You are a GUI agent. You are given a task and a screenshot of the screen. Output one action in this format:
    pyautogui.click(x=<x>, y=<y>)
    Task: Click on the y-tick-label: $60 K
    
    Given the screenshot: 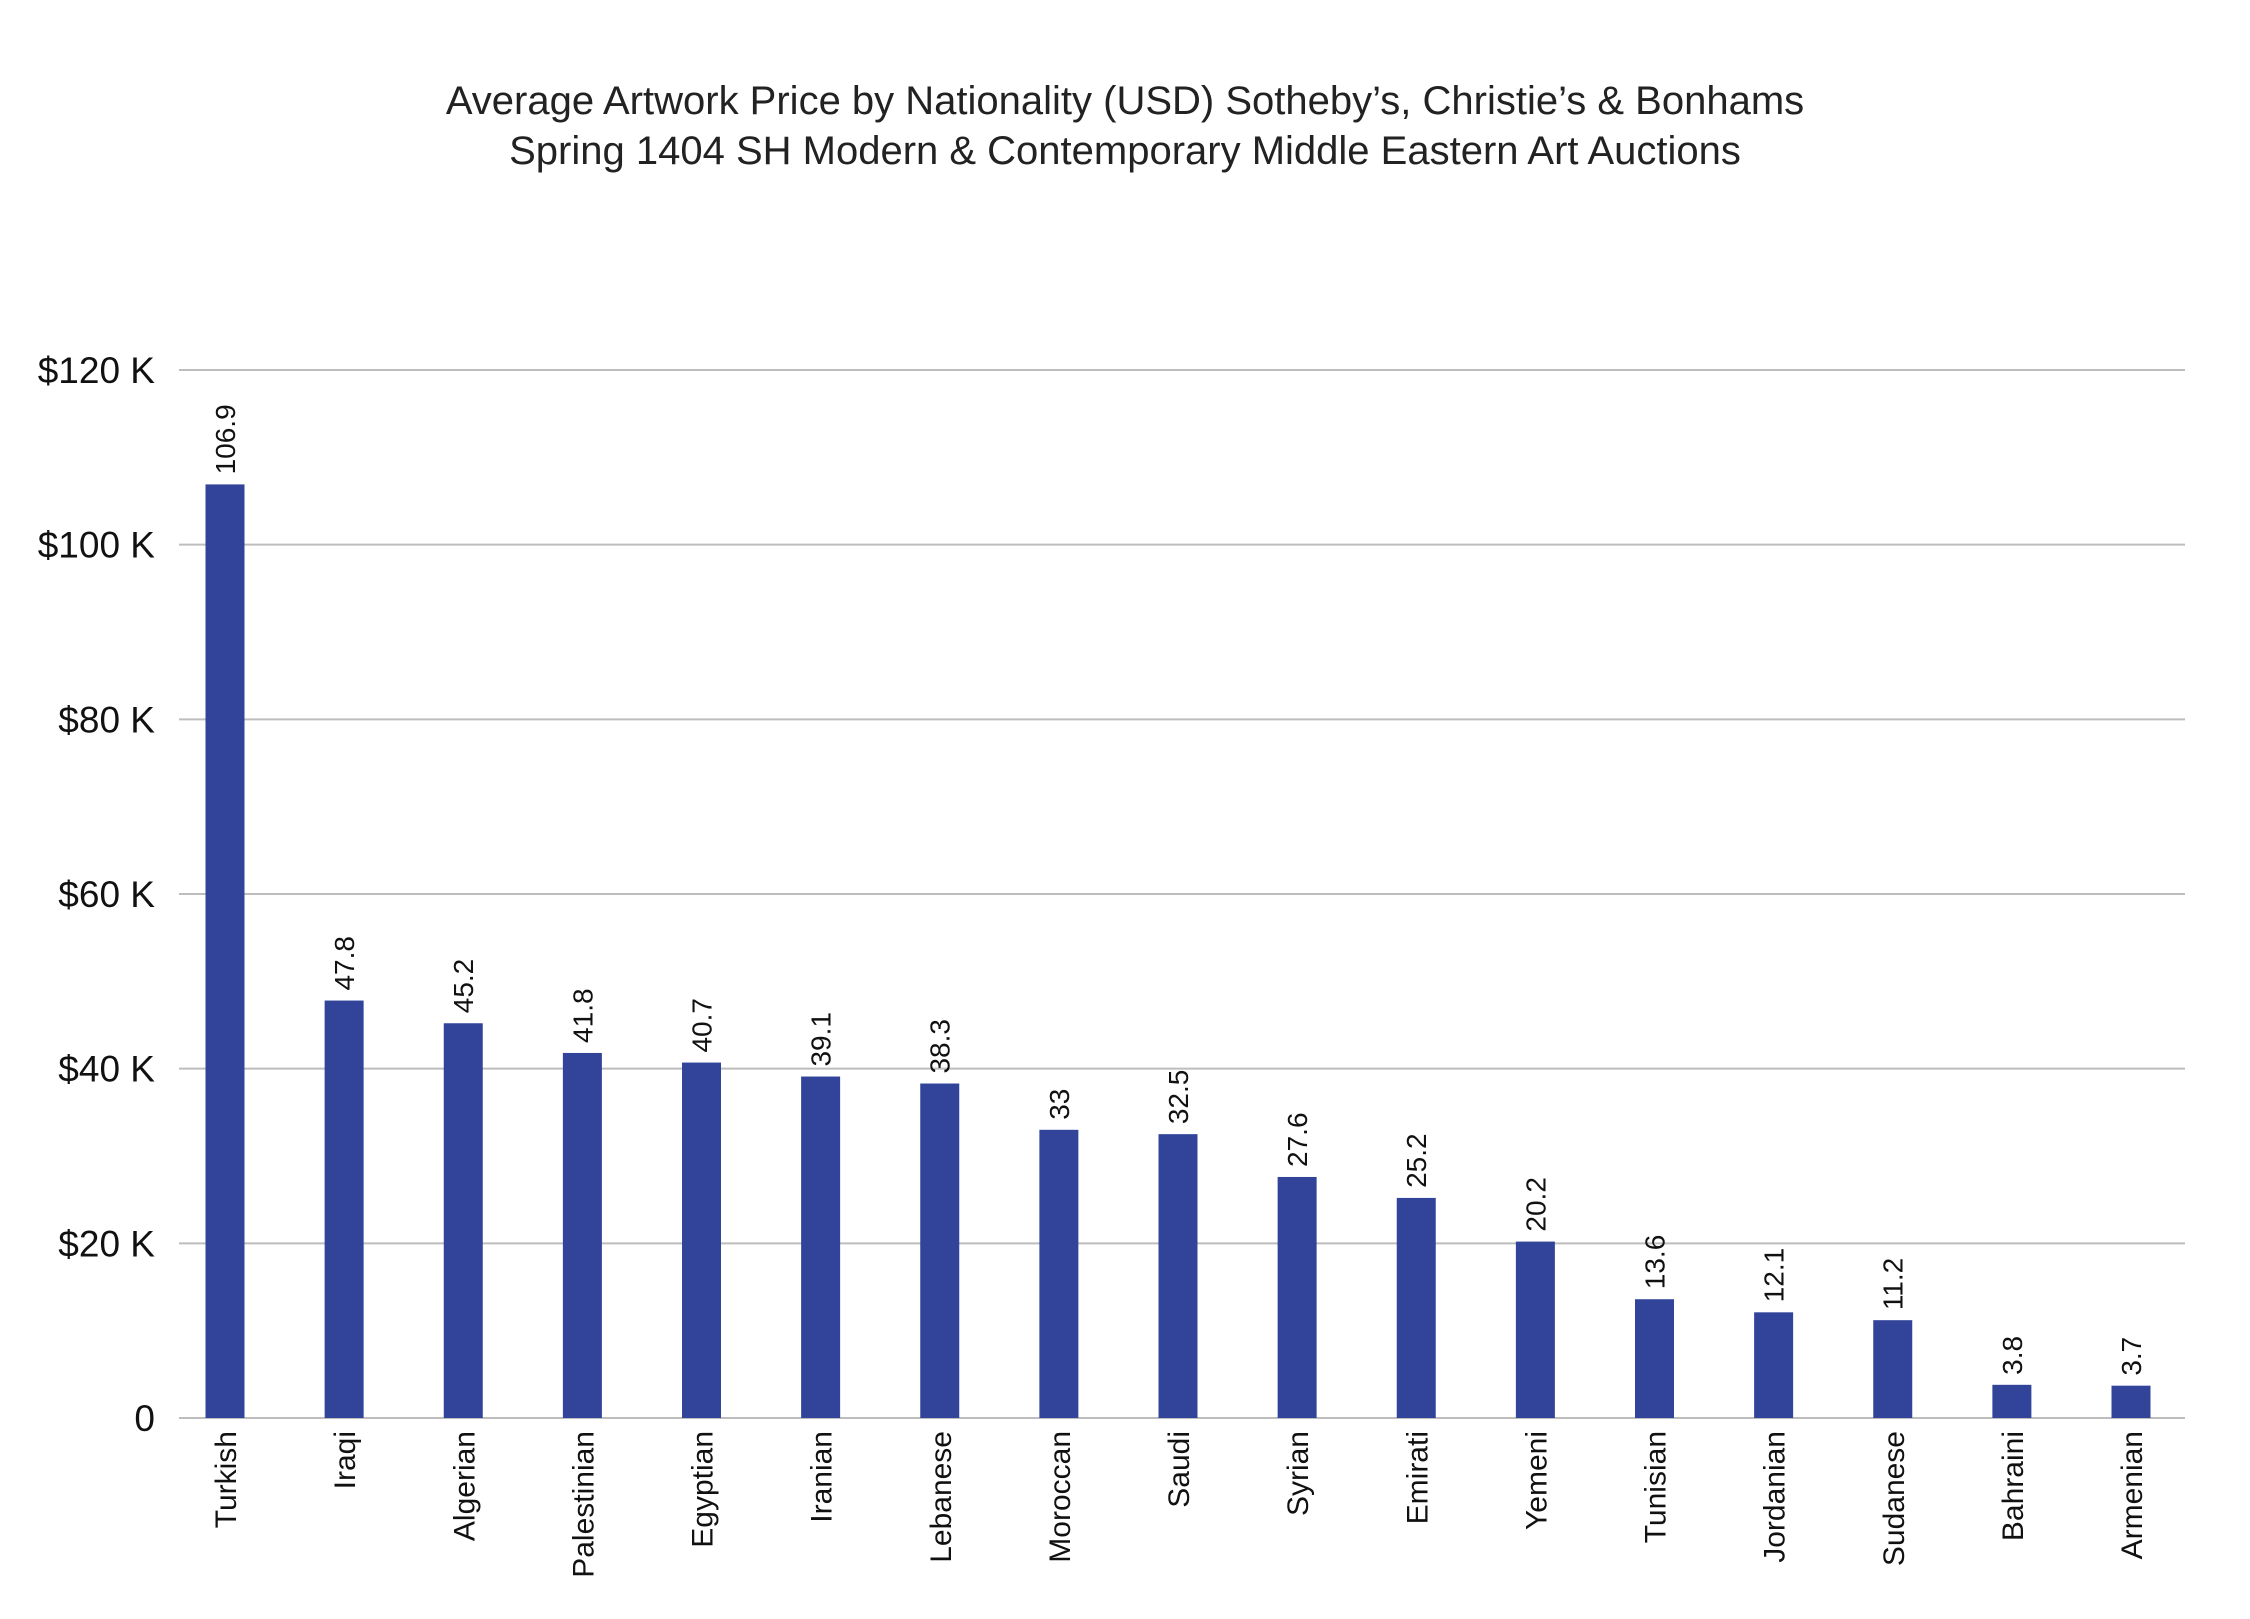 What is the action you would take?
    pyautogui.click(x=106, y=894)
    